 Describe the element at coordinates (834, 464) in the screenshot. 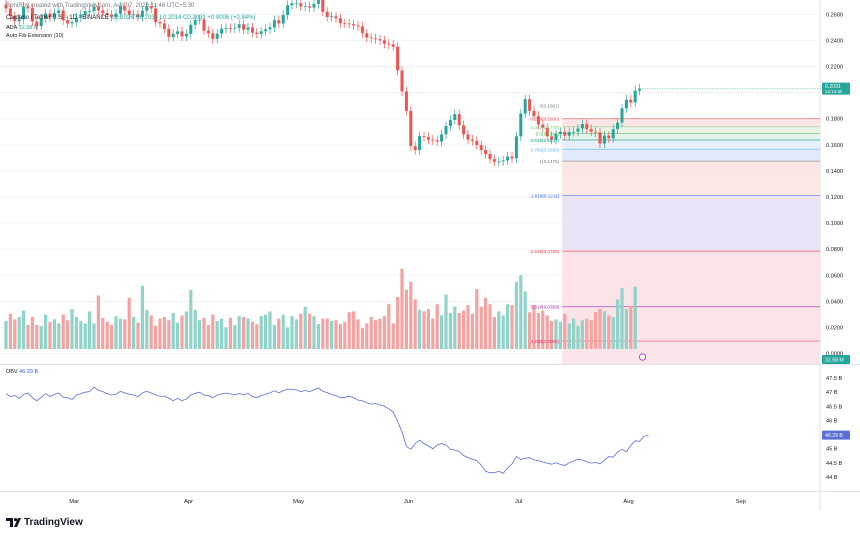

I see `obv-tick-label: 44.5 B` at that location.